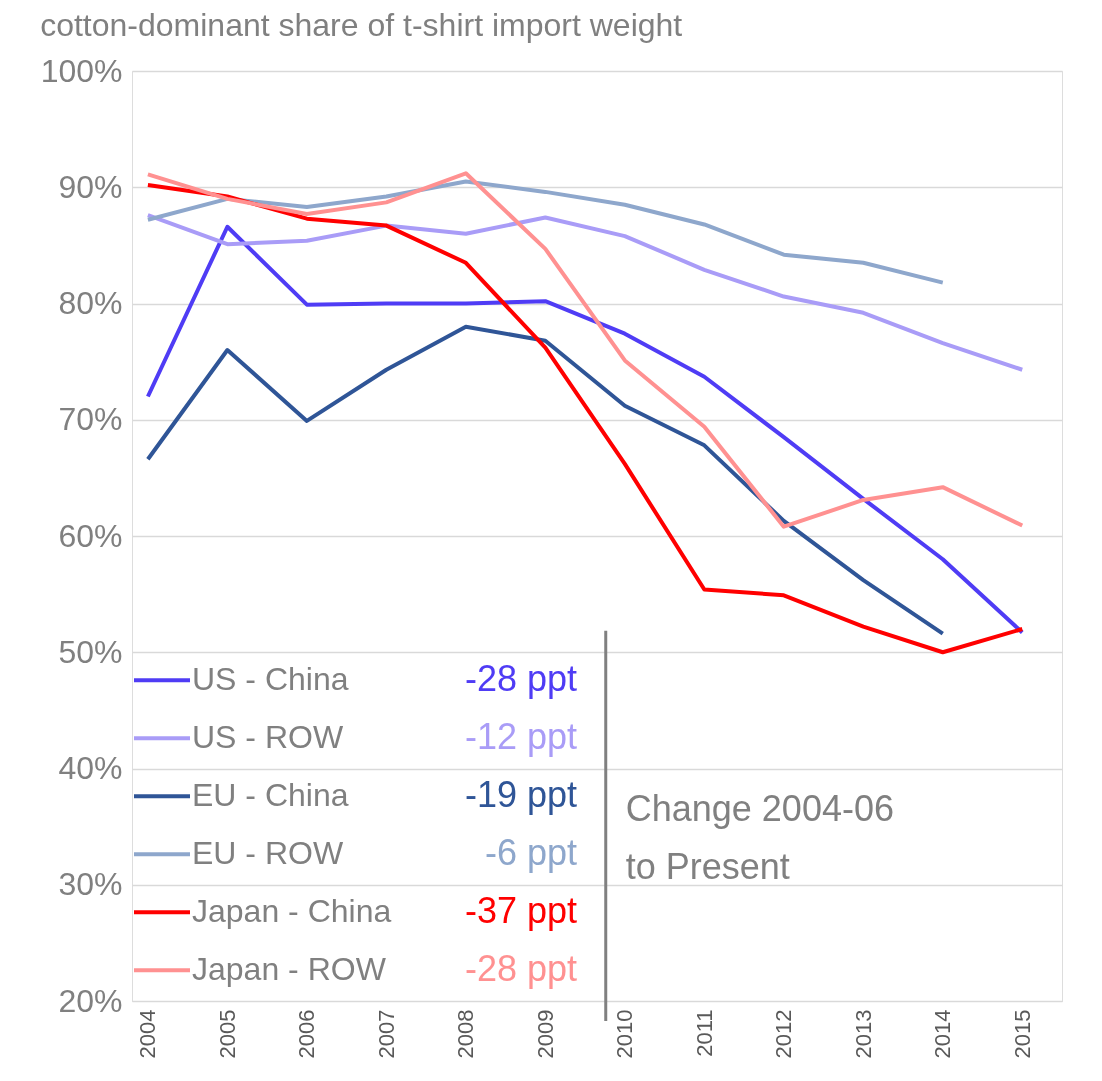  I want to click on y-tick-label: 20%, so click(90, 1000).